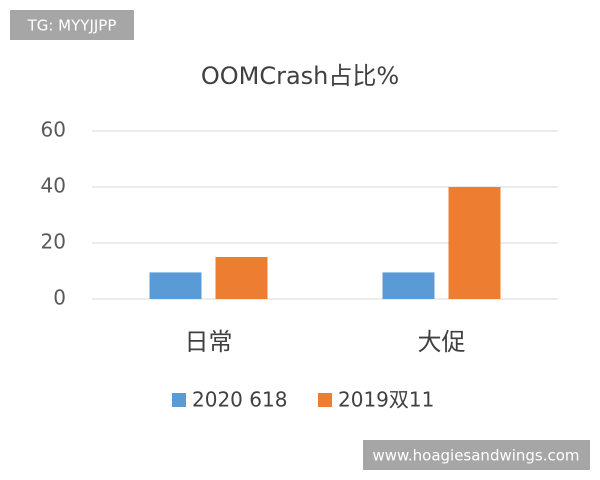 The width and height of the screenshot is (600, 480). Describe the element at coordinates (239, 400) in the screenshot. I see `legend-label: 2020 618` at that location.